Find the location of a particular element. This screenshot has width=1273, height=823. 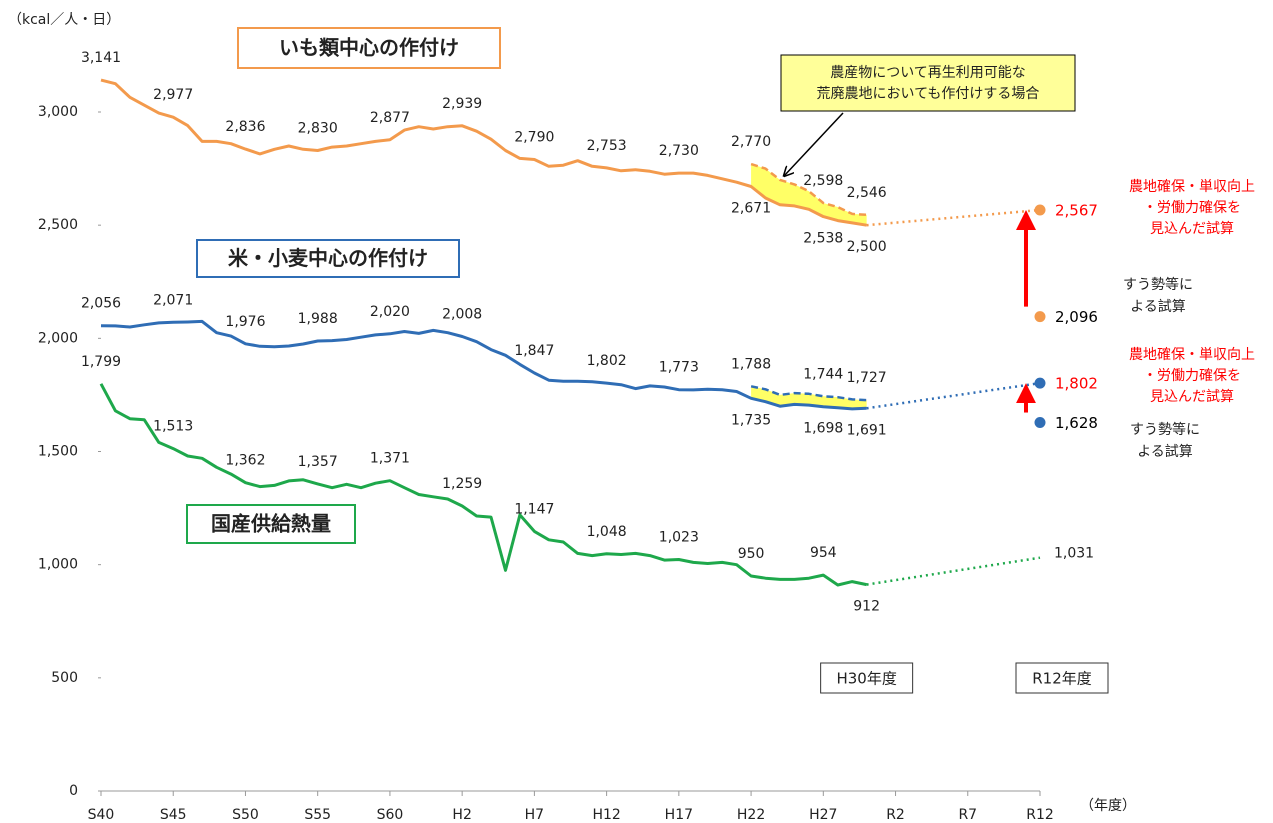

data-label: 1,147 is located at coordinates (534, 509).